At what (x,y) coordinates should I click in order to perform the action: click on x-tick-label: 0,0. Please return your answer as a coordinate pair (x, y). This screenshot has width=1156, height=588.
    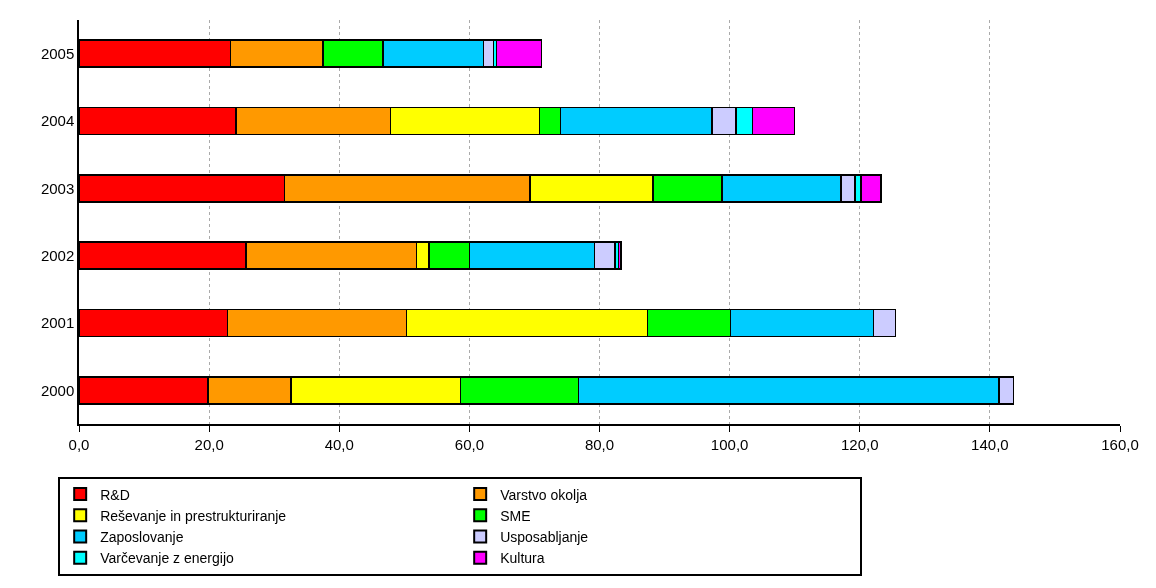
    Looking at the image, I should click on (79, 444).